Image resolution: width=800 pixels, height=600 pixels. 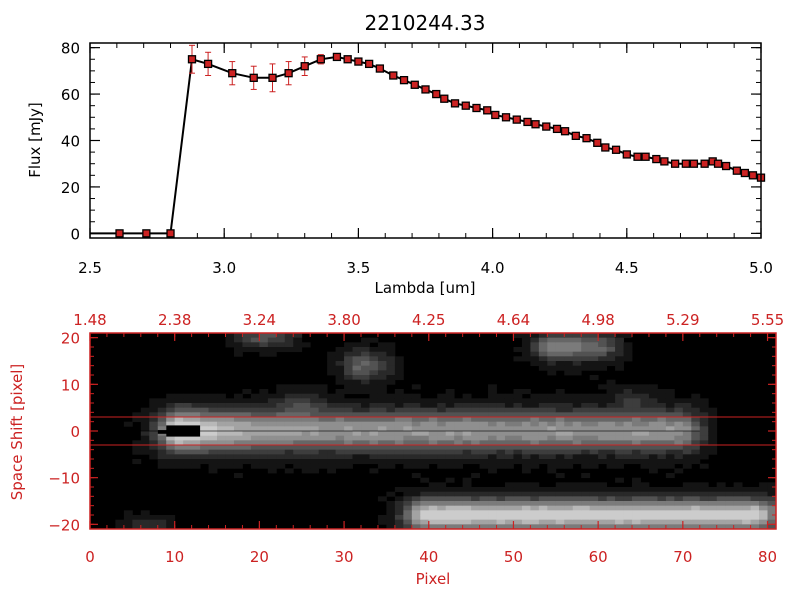 I want to click on pixel-tick-label: 40, so click(x=428, y=557).